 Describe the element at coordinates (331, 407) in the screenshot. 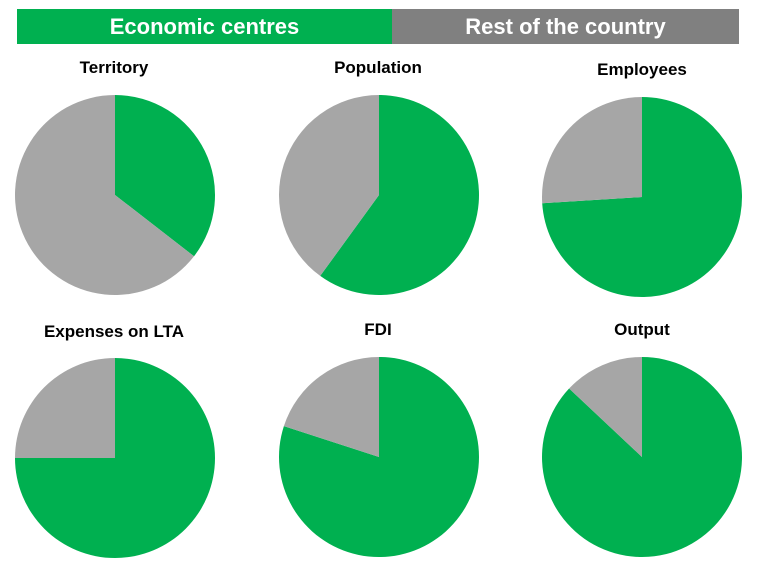

I see `pie-slice-fdi-rest-of-country` at that location.